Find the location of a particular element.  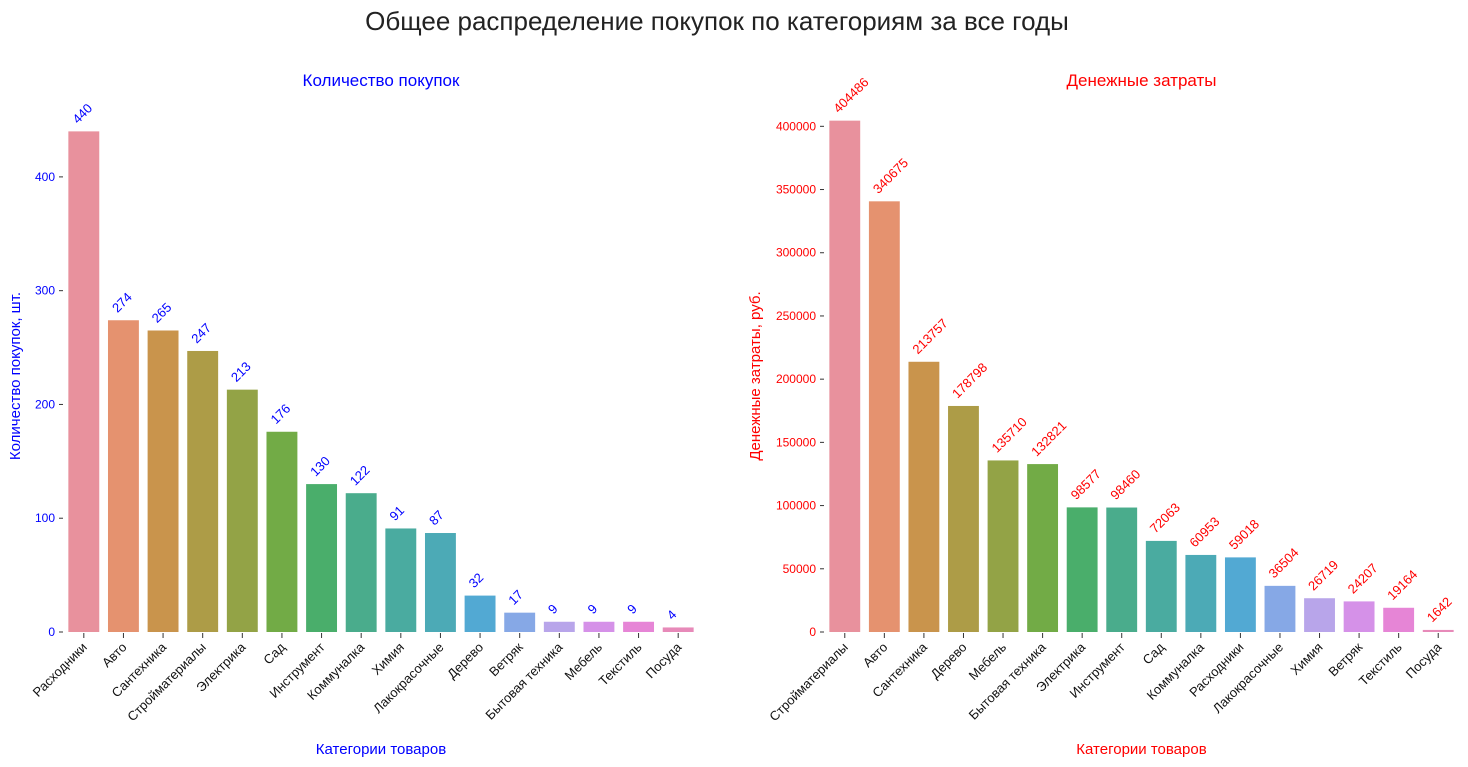

spending-x-tick-label: Лакокрасочные is located at coordinates (1248, 678).